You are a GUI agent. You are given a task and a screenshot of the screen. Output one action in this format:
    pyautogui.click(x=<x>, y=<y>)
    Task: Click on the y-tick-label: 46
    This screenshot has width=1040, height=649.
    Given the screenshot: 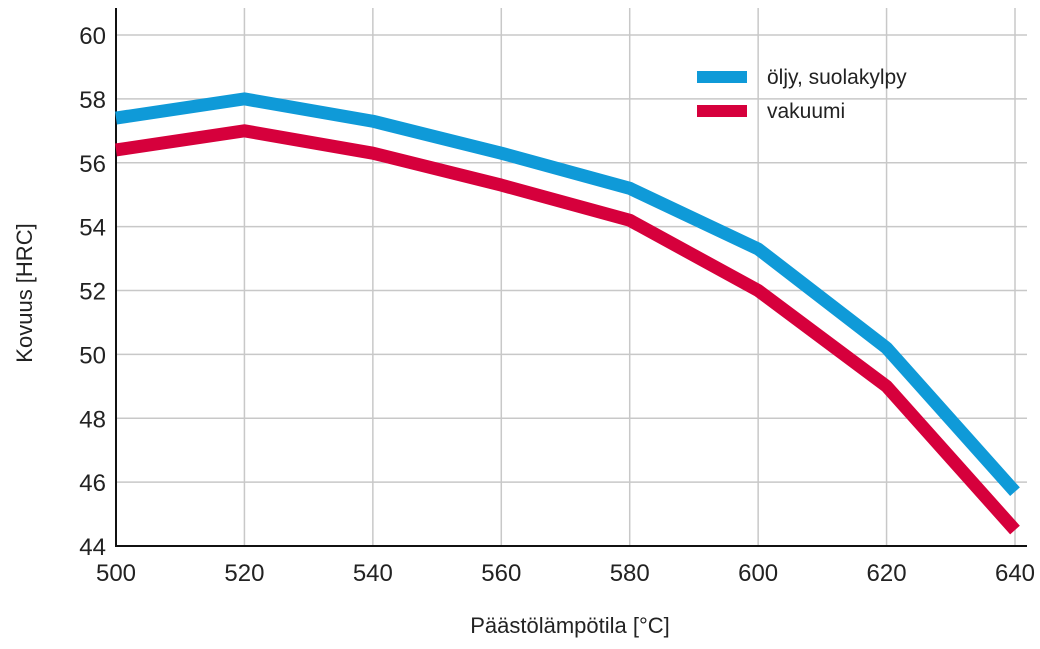 What is the action you would take?
    pyautogui.click(x=92, y=483)
    